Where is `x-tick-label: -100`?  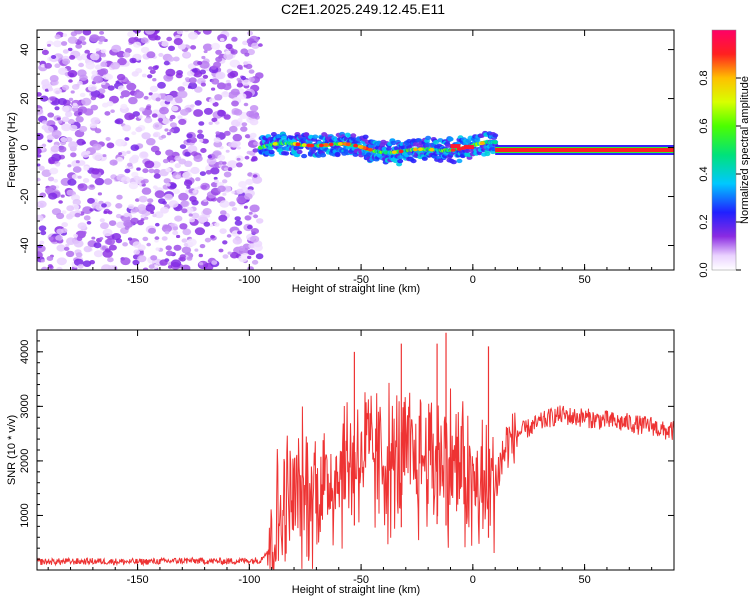
x-tick-label: -100 is located at coordinates (249, 280).